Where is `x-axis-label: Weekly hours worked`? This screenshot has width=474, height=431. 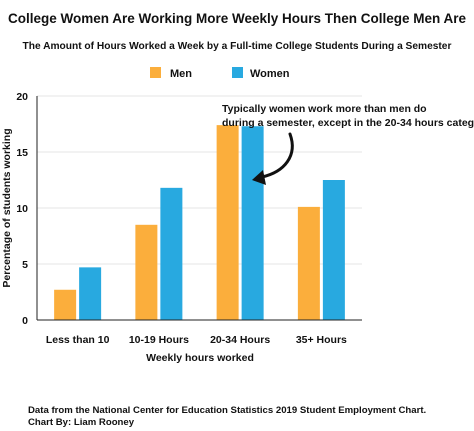 x-axis-label: Weekly hours worked is located at coordinates (200, 358).